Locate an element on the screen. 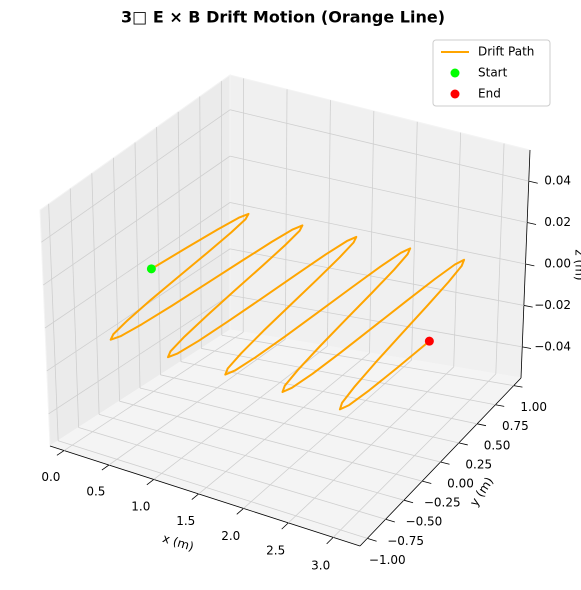 This screenshot has width=581, height=590. z-tick-label: 0.04 is located at coordinates (557, 181).